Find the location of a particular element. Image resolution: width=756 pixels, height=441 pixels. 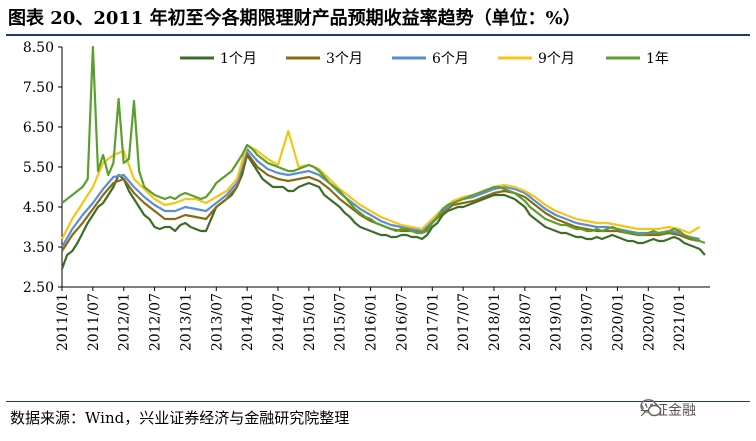

y-tick-label: 4.50 is located at coordinates (38, 208).